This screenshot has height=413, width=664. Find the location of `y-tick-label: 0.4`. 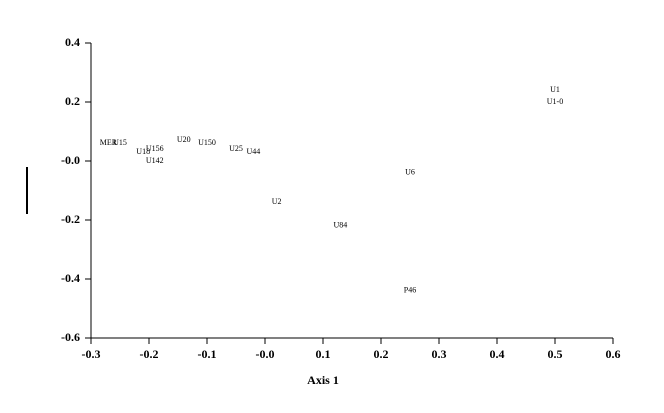

y-tick-label: 0.4 is located at coordinates (72, 42).